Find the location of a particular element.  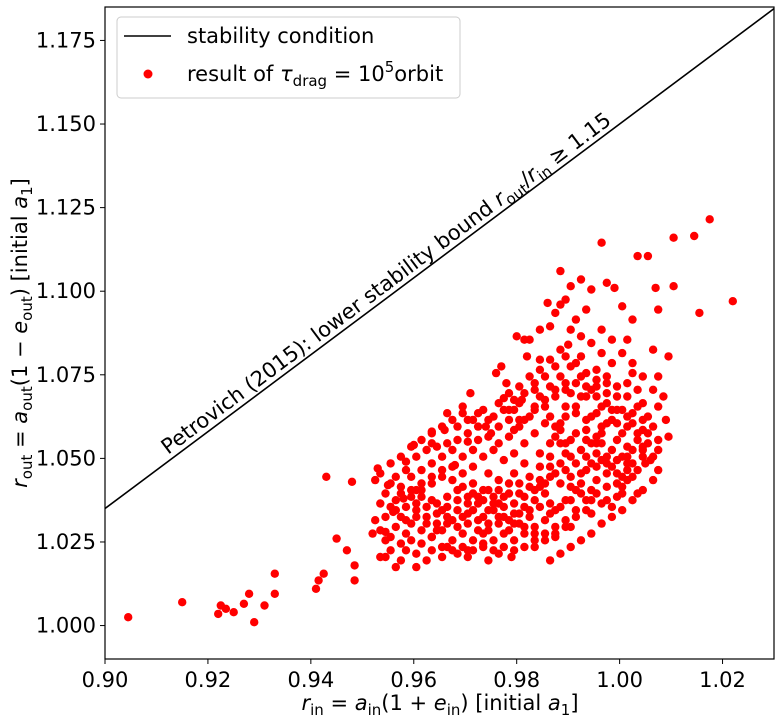

x-tick-label: 1.02 is located at coordinates (722, 680).